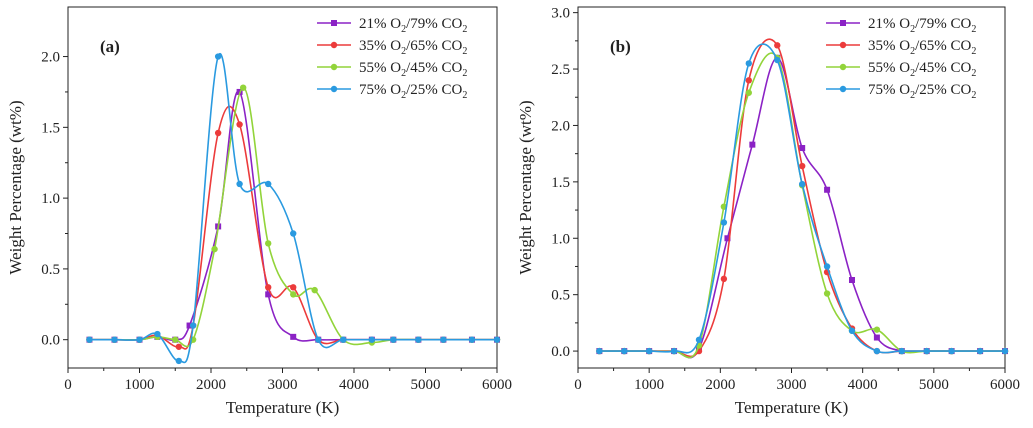 The width and height of the screenshot is (1033, 428). Describe the element at coordinates (578, 385) in the screenshot. I see `panel-b-x-tick-label: 0` at that location.